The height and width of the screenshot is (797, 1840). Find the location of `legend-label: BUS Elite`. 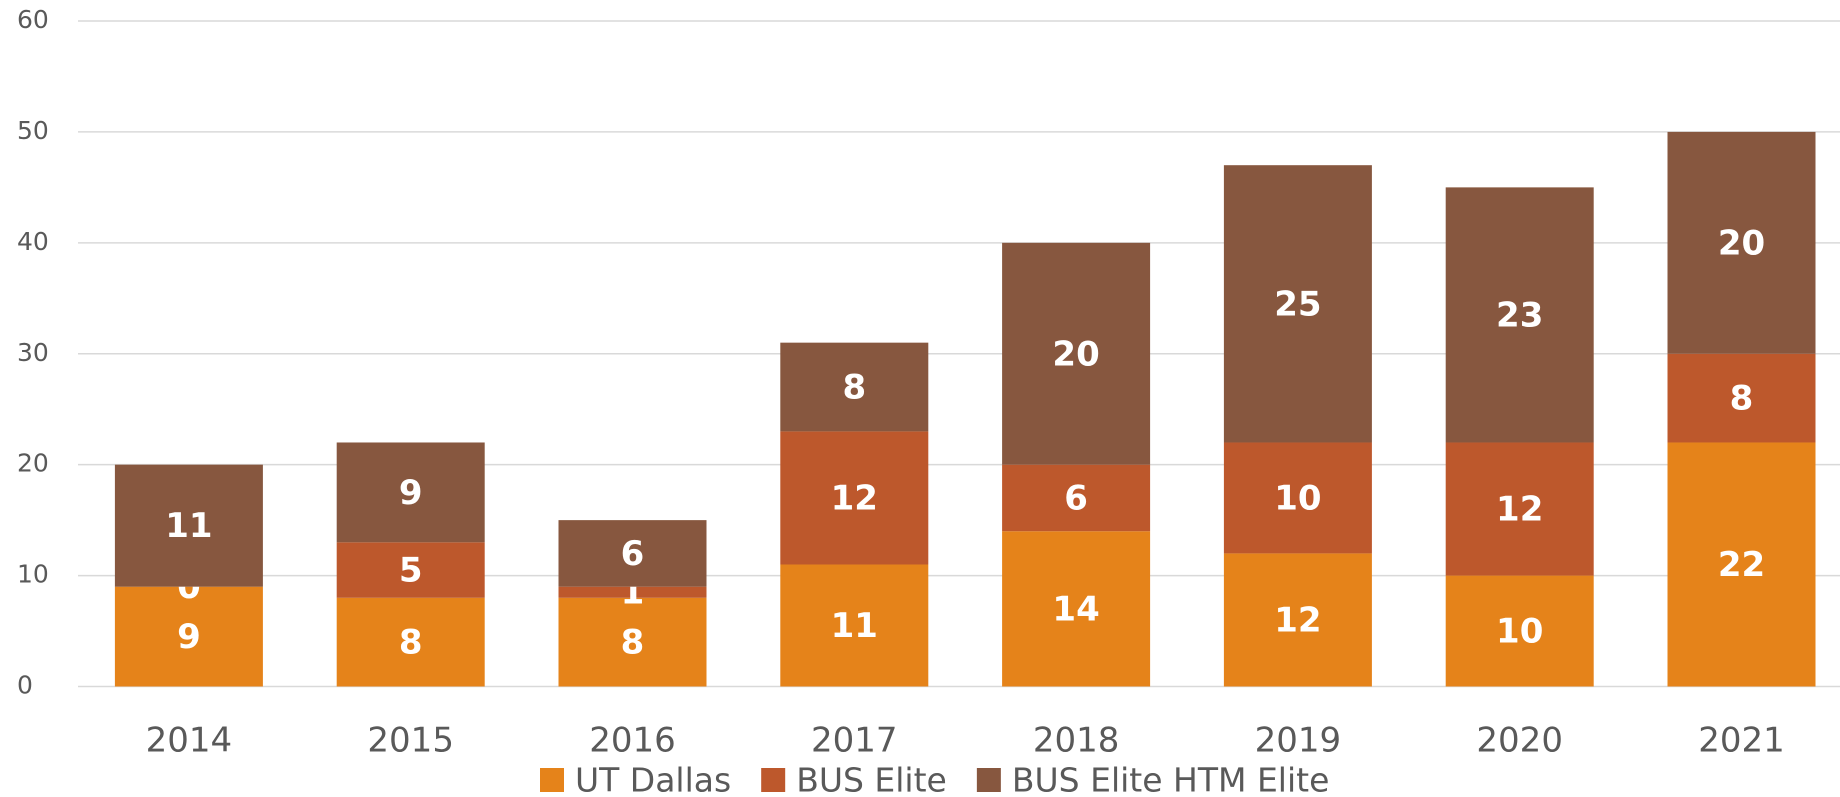

legend-label: BUS Elite is located at coordinates (871, 779).